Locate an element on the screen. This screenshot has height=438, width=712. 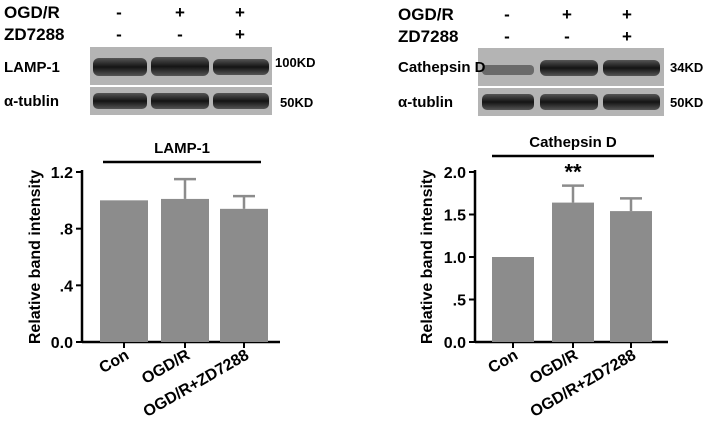
band-cathepsin-d-lane2 is located at coordinates (569, 68).